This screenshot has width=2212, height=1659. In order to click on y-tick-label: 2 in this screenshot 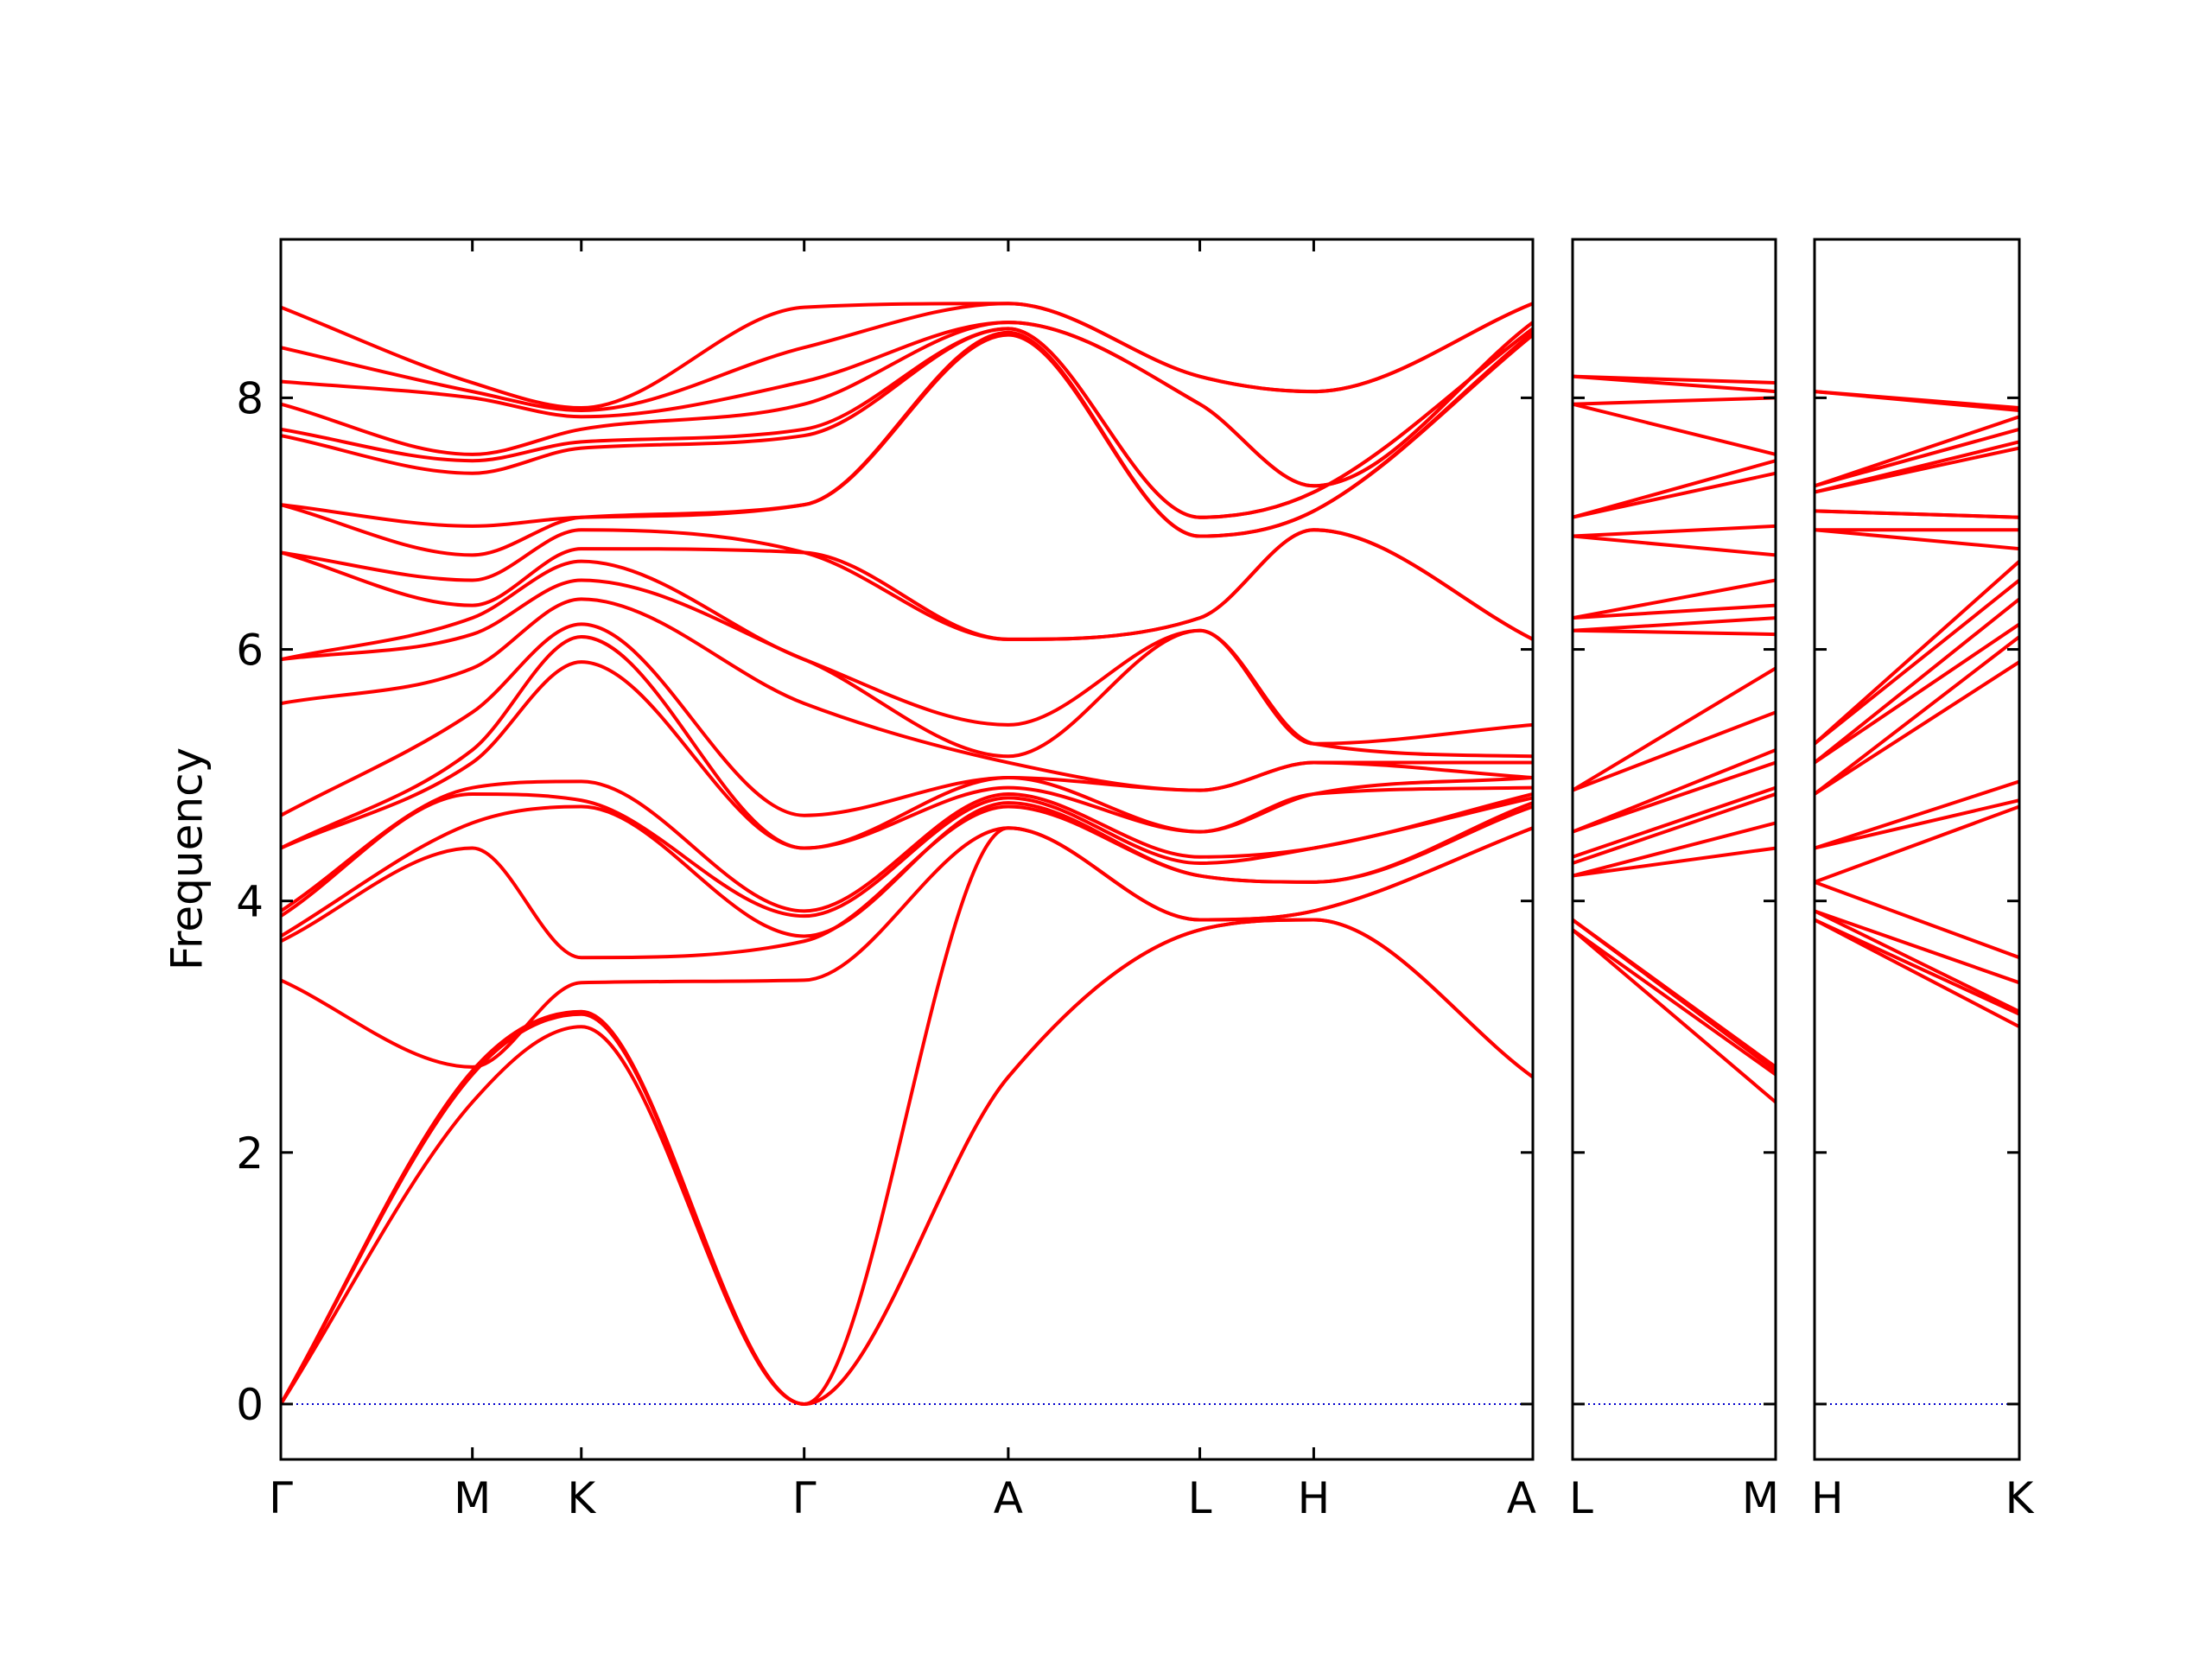, I will do `click(250, 1153)`.